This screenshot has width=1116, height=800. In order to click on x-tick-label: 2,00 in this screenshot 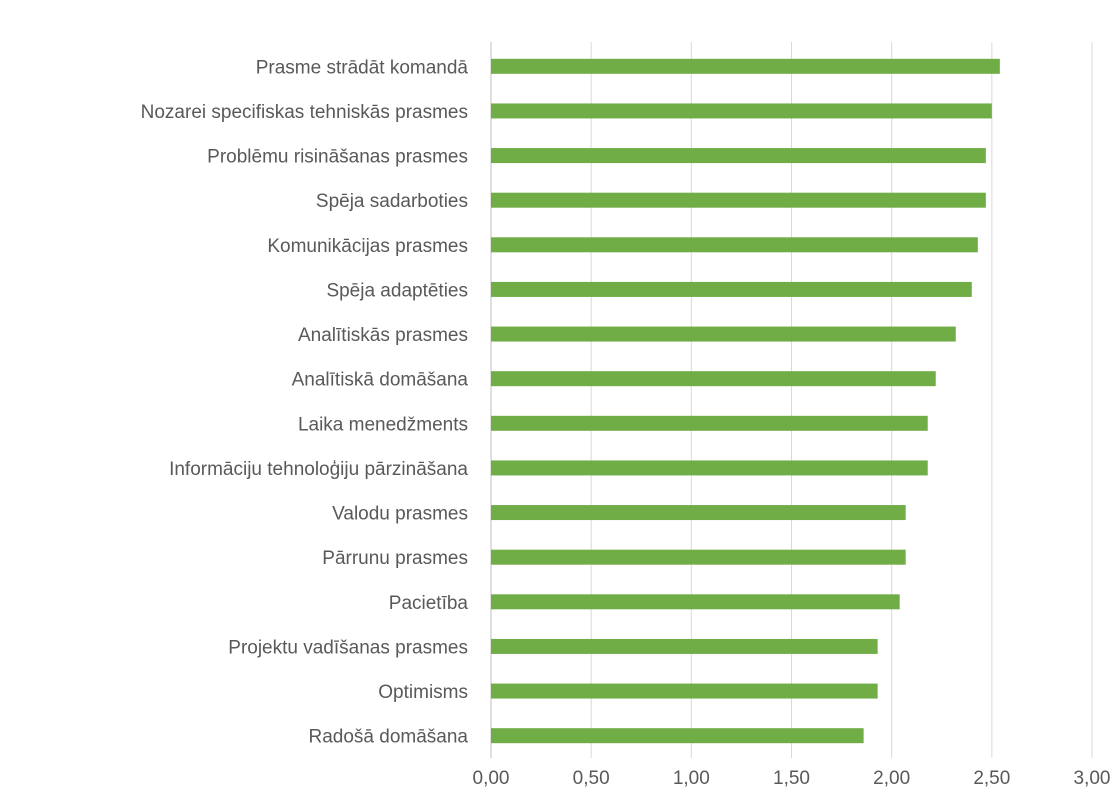, I will do `click(891, 778)`.